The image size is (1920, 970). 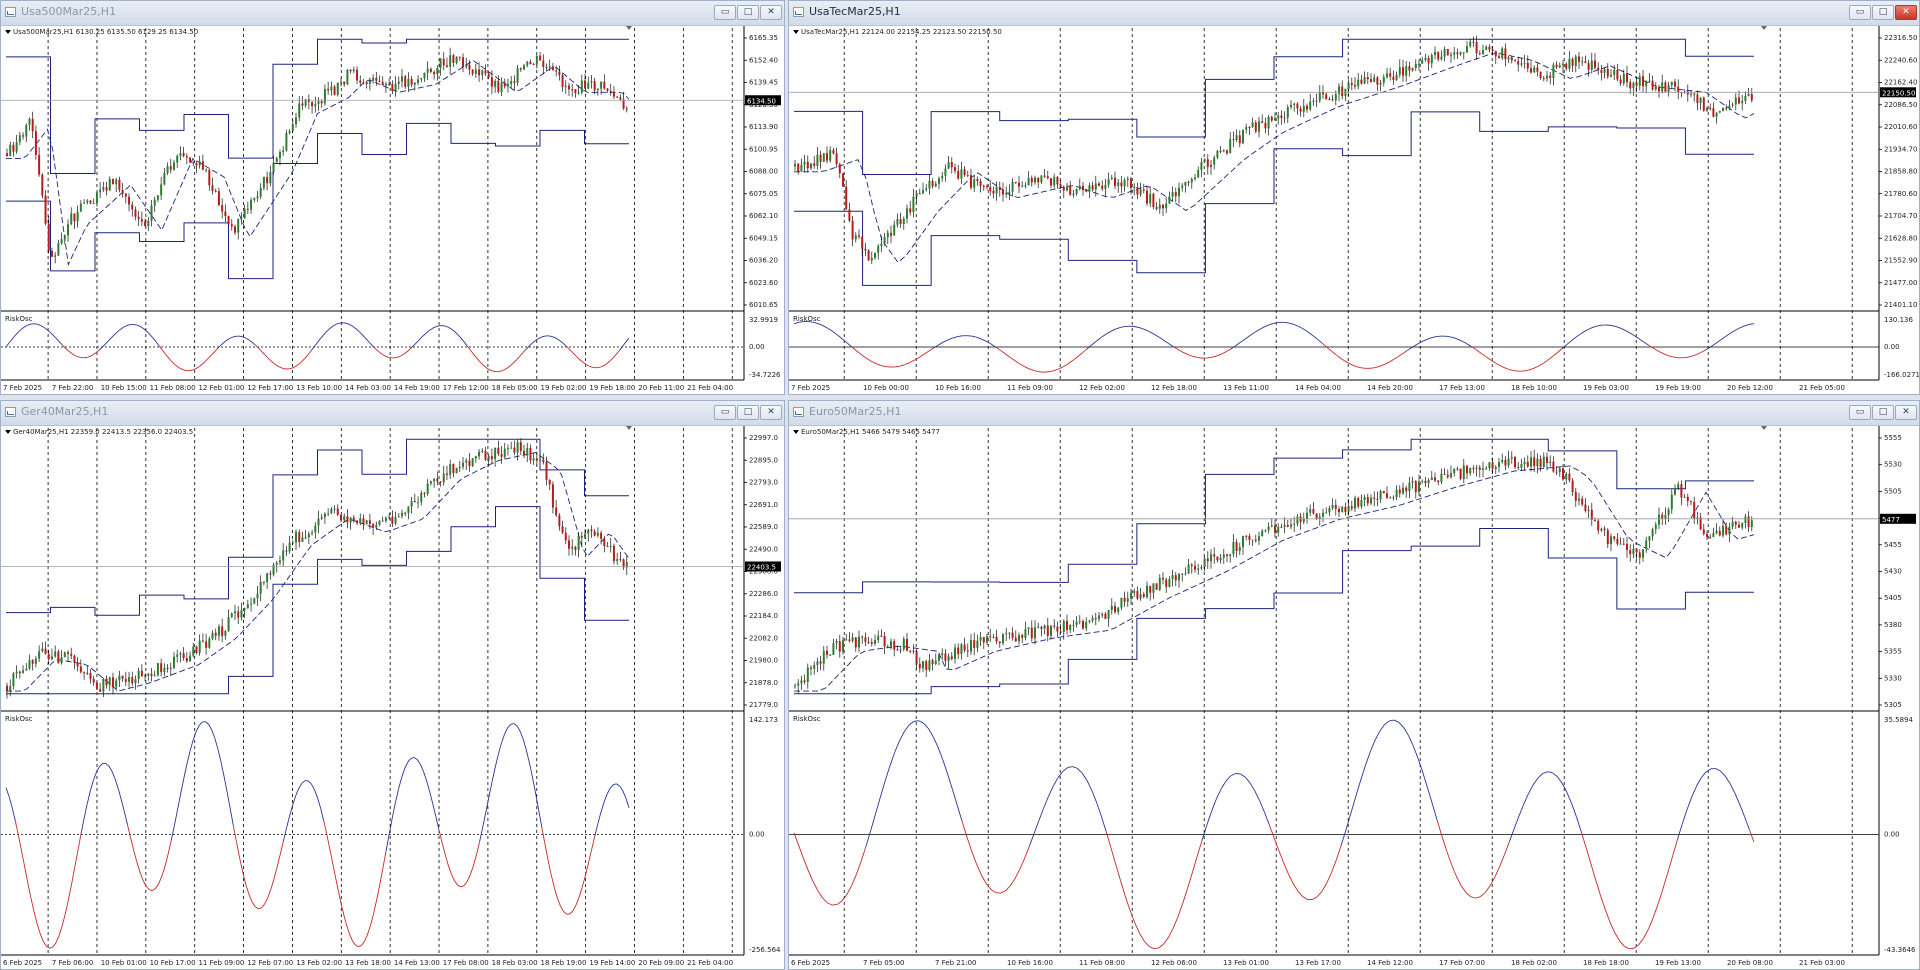 What do you see at coordinates (757, 835) in the screenshot?
I see `osc-axis-label: 0.00` at bounding box center [757, 835].